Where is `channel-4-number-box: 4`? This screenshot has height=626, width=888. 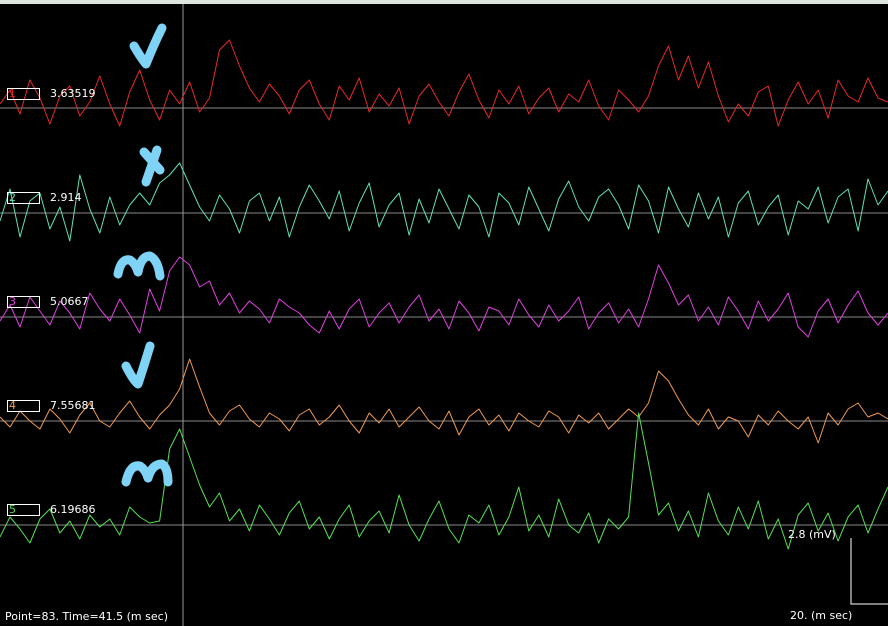
channel-4-number-box: 4 is located at coordinates (23, 406).